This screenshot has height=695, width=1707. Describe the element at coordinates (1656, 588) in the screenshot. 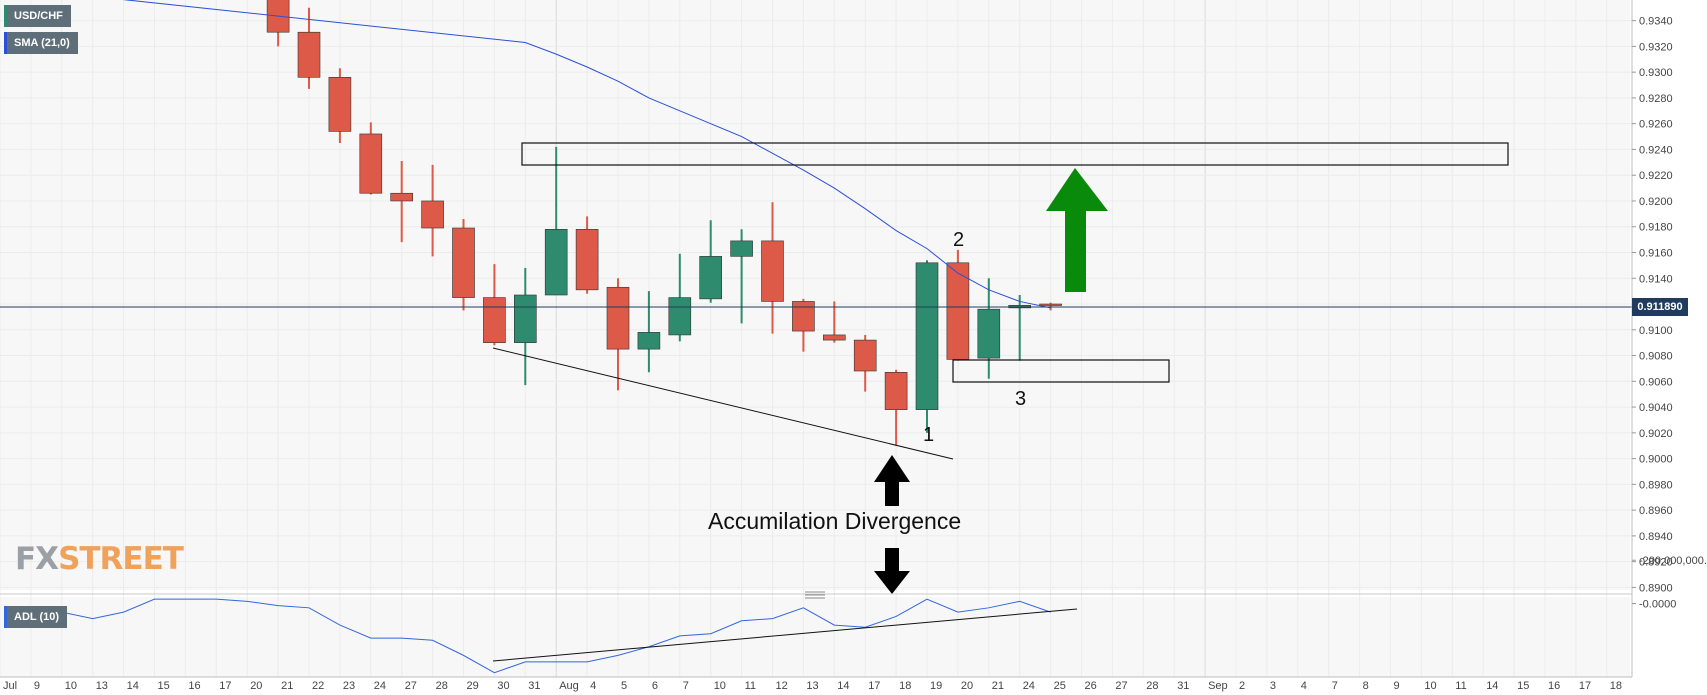

I see `y-tick-label: 0.8900` at that location.